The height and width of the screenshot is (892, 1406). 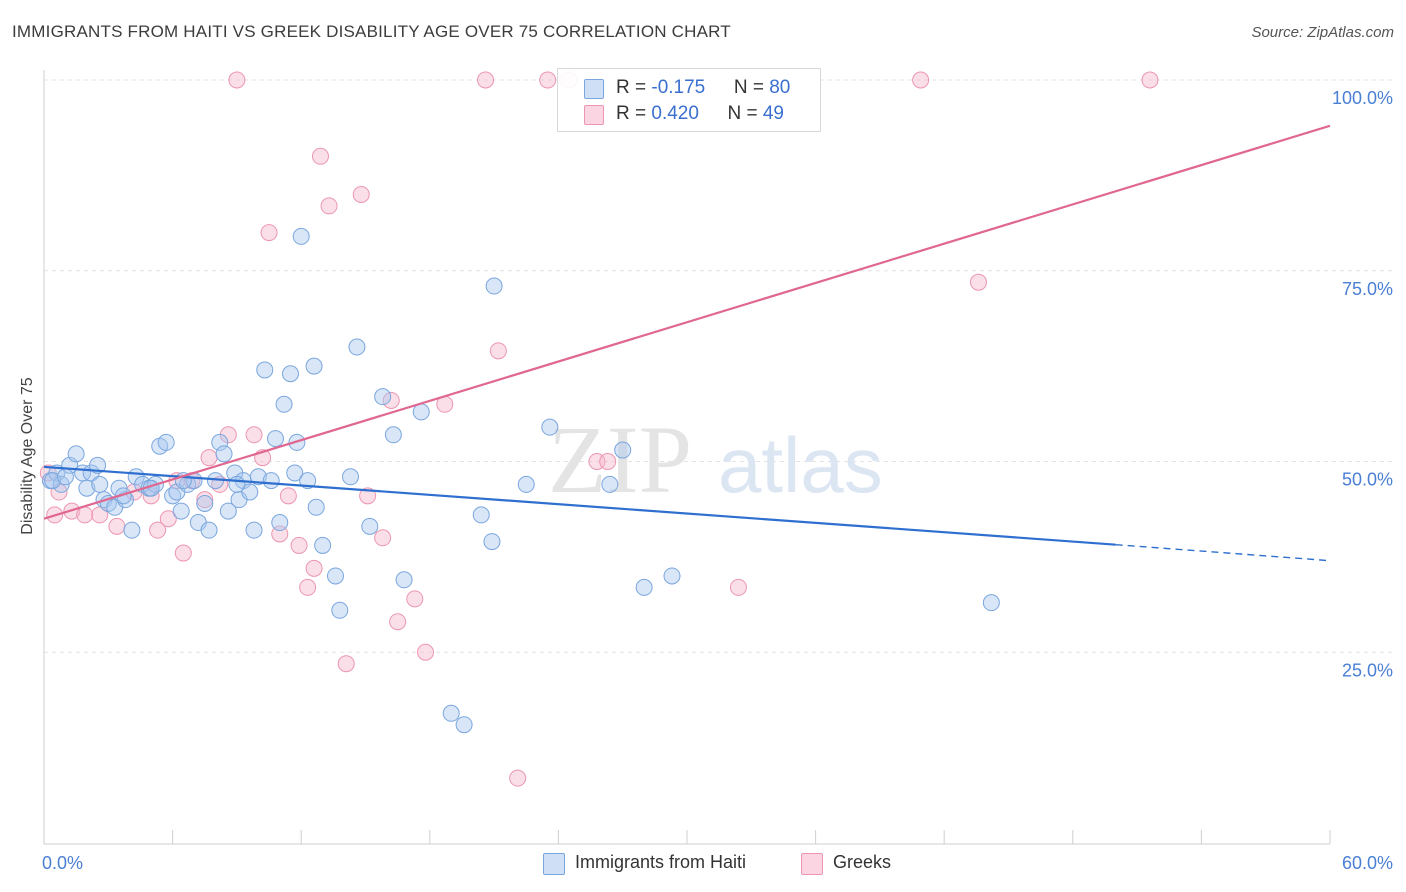 I want to click on legend-n-label: N =, so click(x=751, y=87).